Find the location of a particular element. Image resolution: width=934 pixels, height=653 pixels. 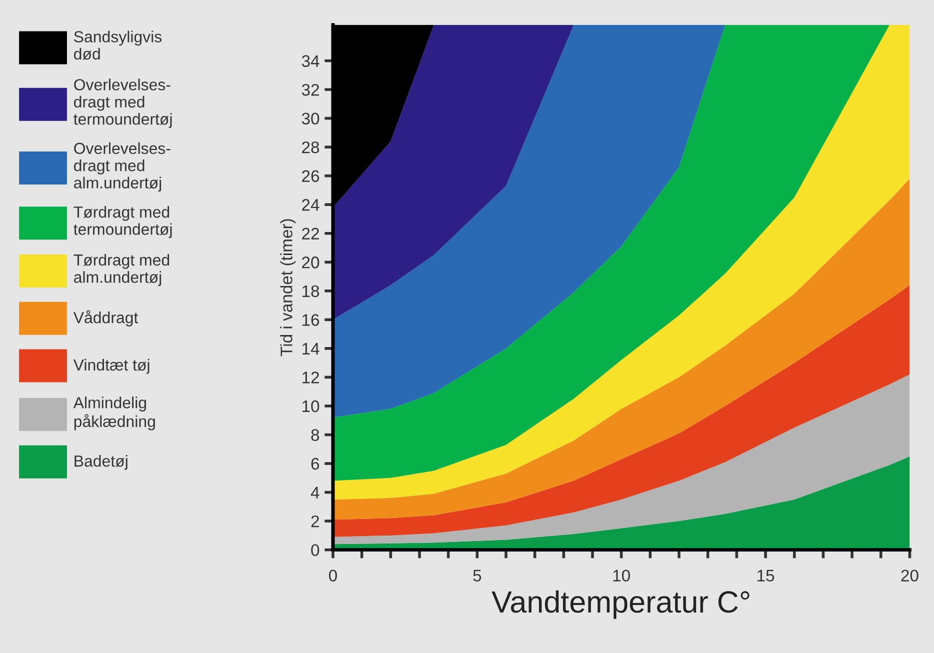

legend-label: Tørdragt med alm.undertøj is located at coordinates (122, 270).